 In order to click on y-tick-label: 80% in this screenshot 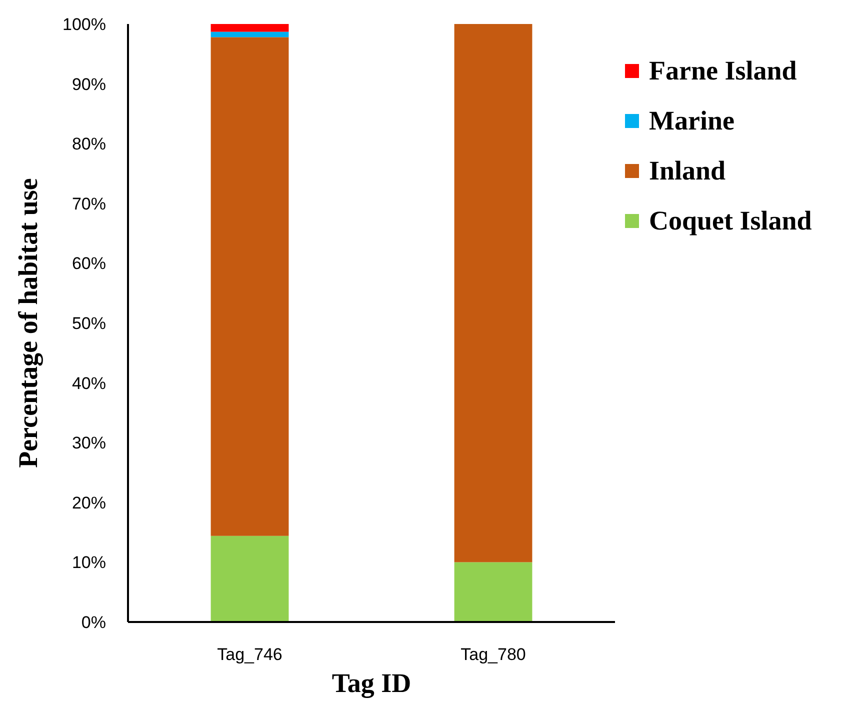, I will do `click(89, 144)`.